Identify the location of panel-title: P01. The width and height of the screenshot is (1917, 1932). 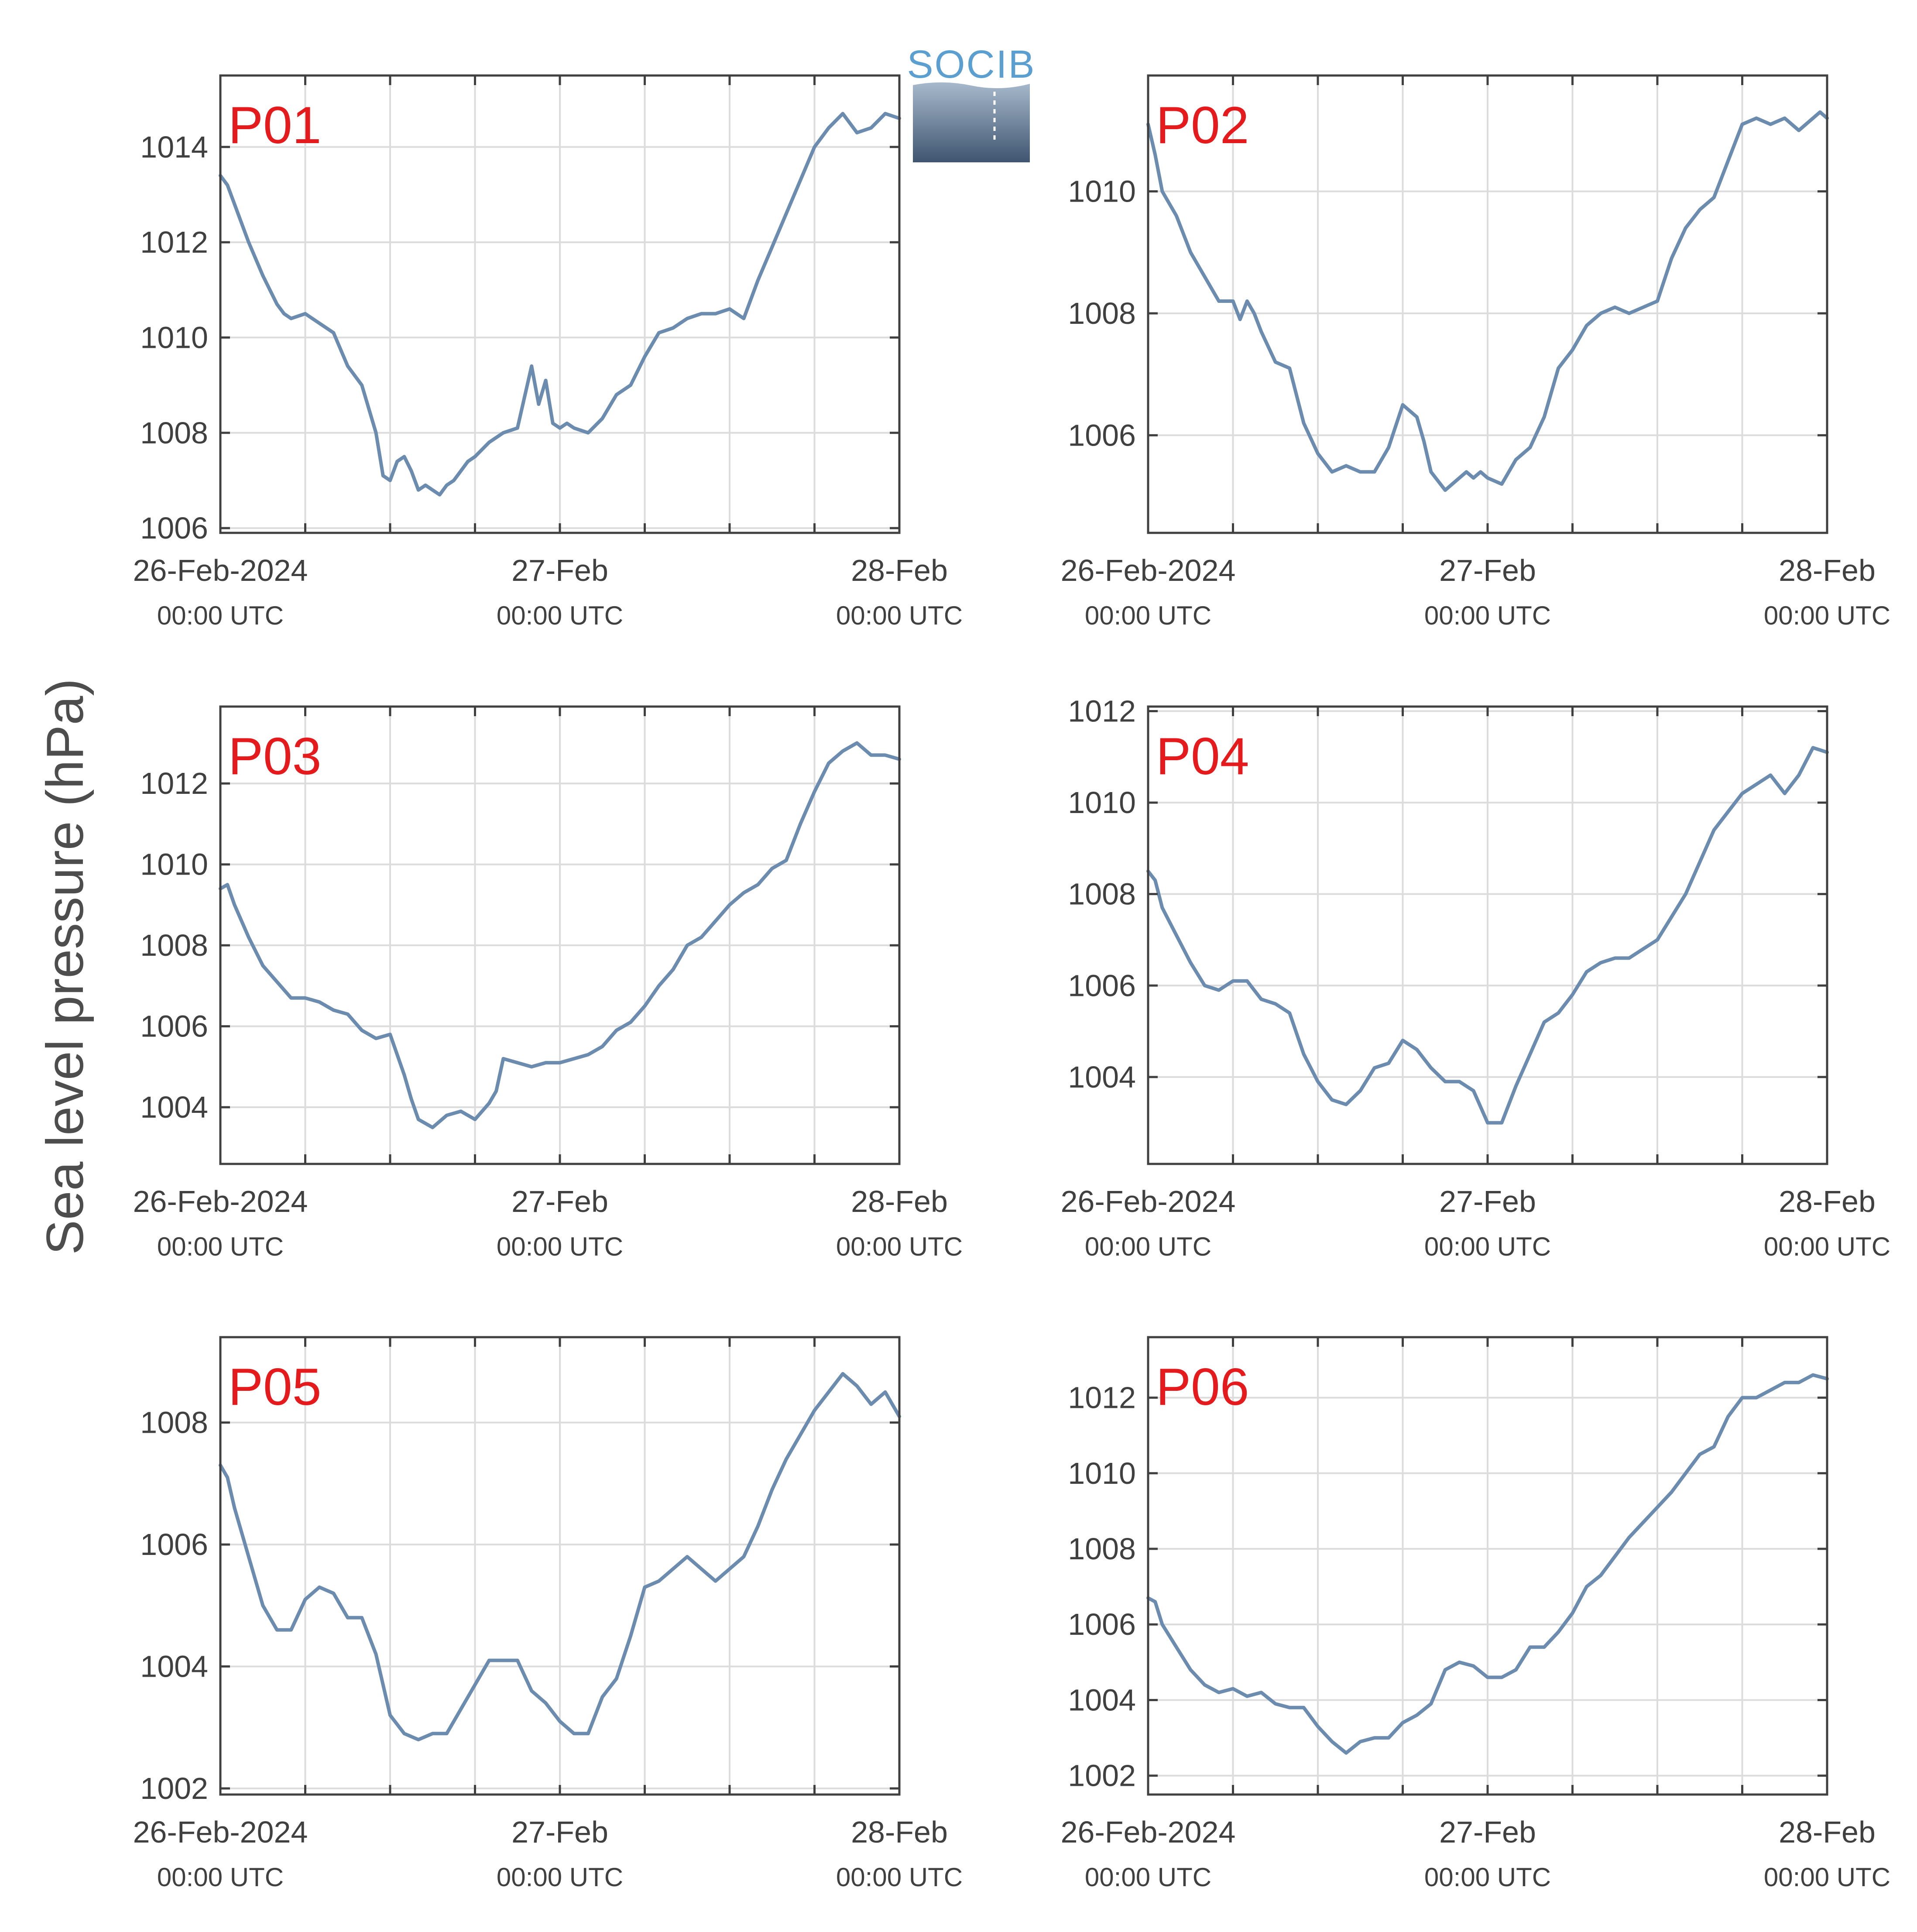
(275, 125).